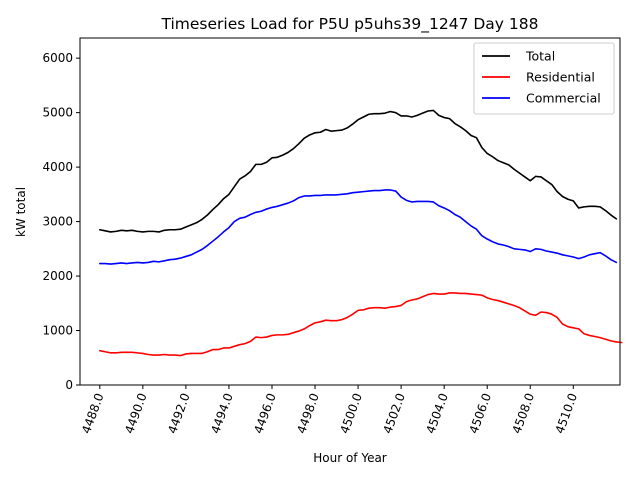 This screenshot has height=480, width=640. I want to click on legend-box, so click(544, 78).